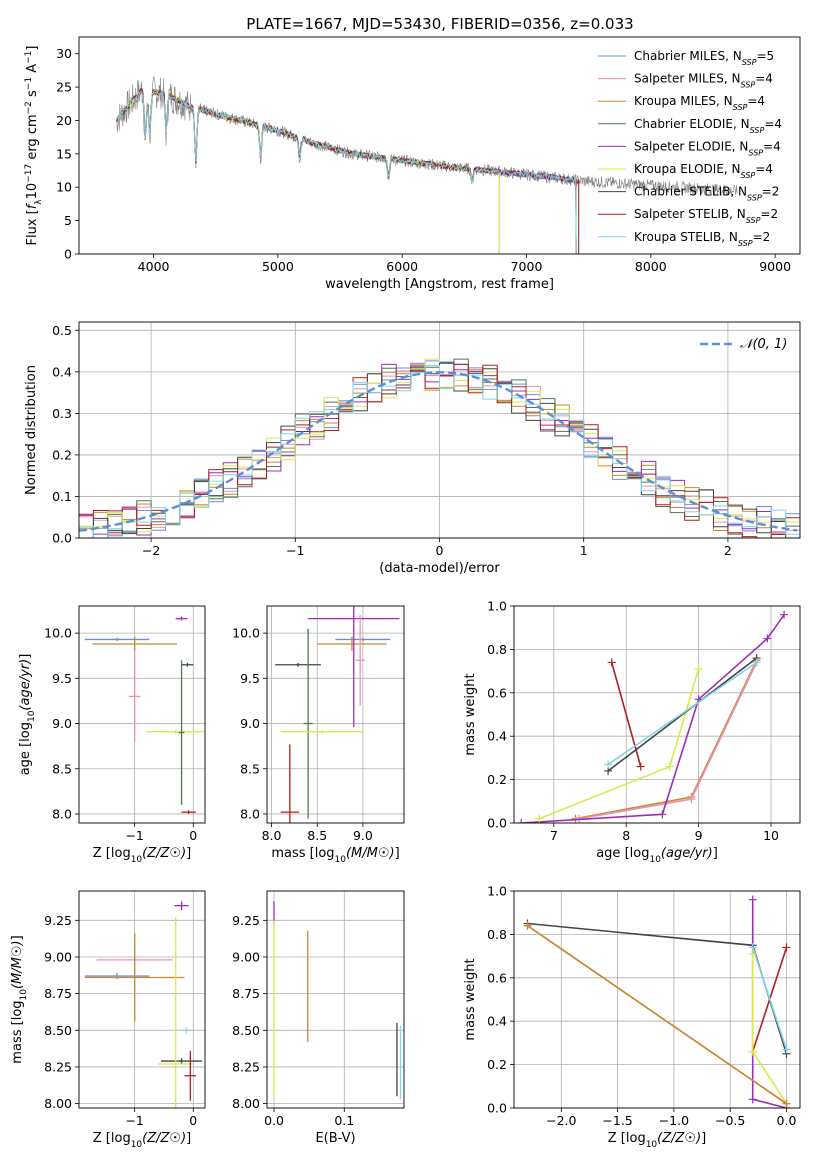 The image size is (819, 1170). I want to click on y-tick-label: 0, so click(68, 254).